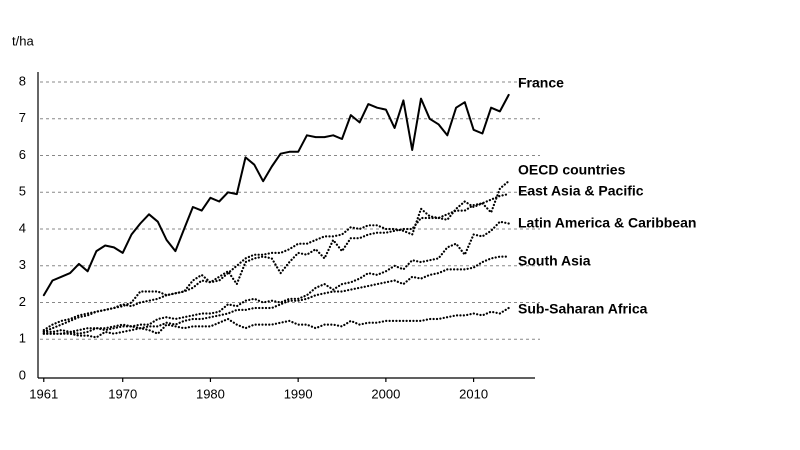 The image size is (800, 450). Describe the element at coordinates (22, 338) in the screenshot. I see `y-tick-label: 1` at that location.